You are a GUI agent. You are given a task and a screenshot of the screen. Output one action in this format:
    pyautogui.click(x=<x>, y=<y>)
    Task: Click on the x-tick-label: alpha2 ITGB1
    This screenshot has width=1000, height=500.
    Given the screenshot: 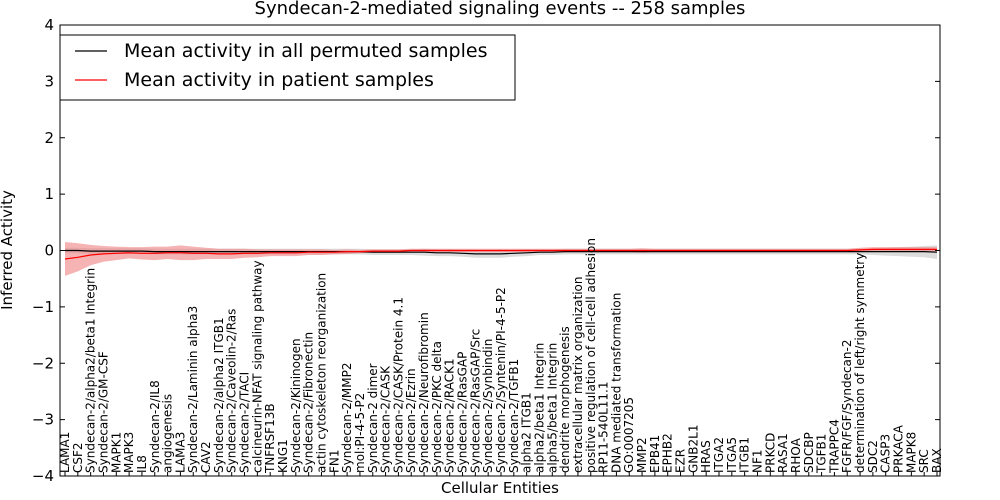 What is the action you would take?
    pyautogui.click(x=527, y=432)
    